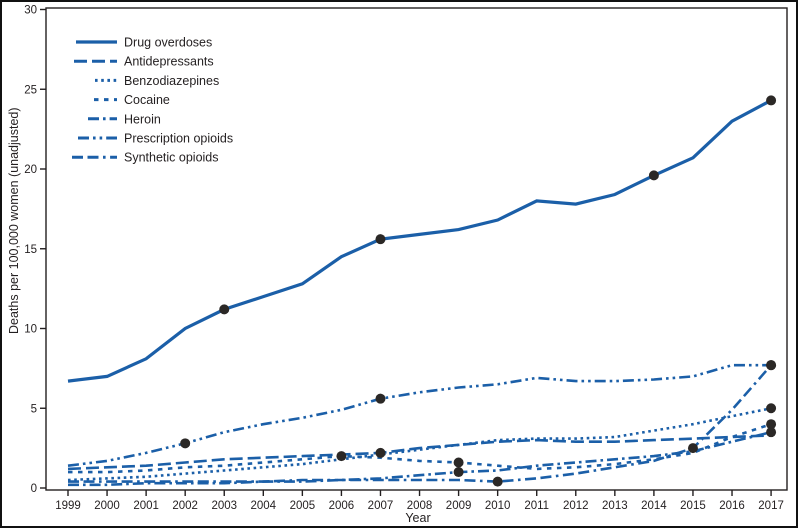 This screenshot has height=528, width=798. What do you see at coordinates (30, 90) in the screenshot?
I see `y-tick-label: 25` at bounding box center [30, 90].